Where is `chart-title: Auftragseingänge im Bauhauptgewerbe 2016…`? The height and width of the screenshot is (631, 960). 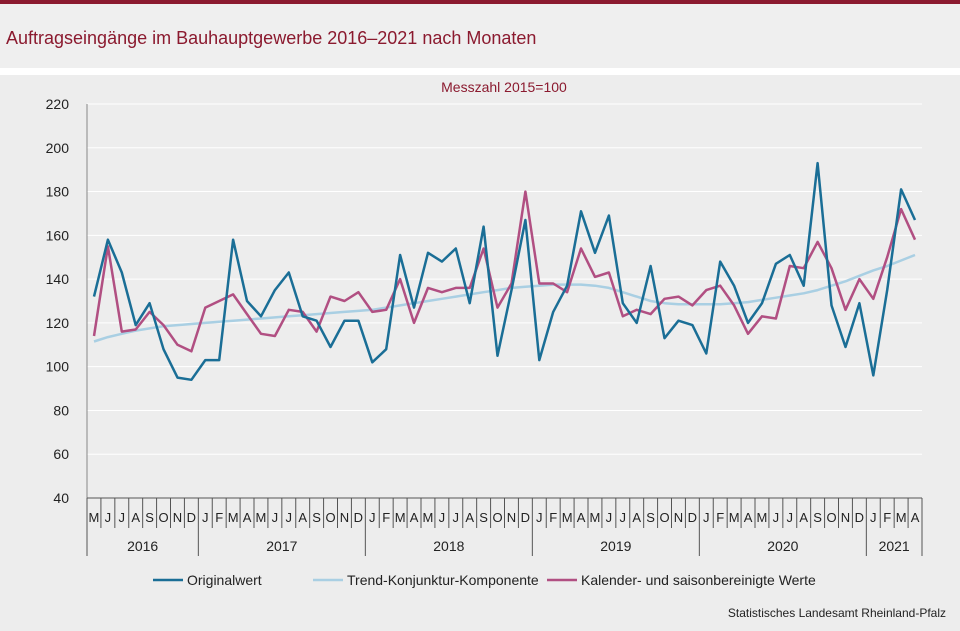 chart-title: Auftragseingänge im Bauhauptgewerbe 2016… is located at coordinates (271, 38).